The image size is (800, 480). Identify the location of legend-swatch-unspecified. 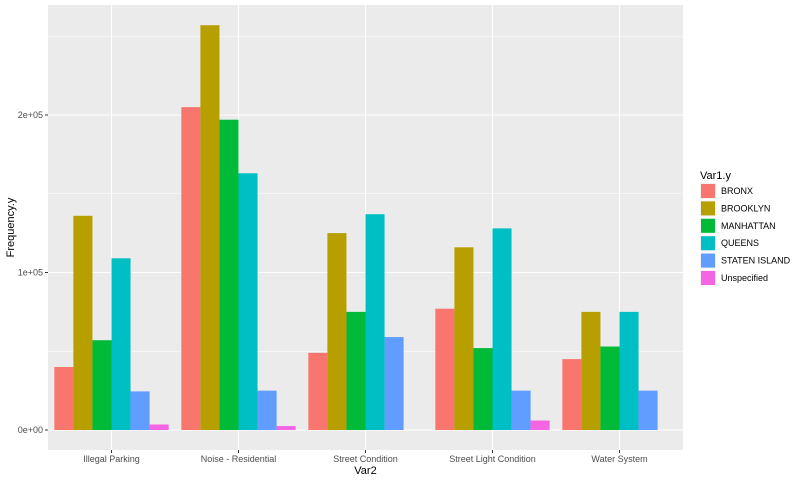
(708, 278).